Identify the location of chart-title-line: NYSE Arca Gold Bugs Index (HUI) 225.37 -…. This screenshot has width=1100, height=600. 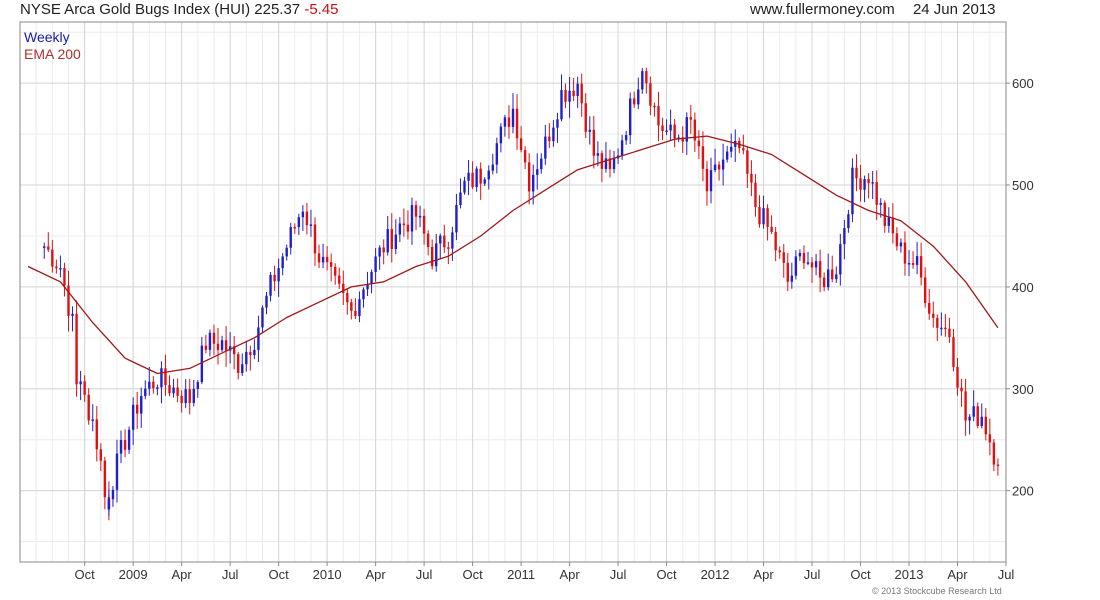
(179, 9).